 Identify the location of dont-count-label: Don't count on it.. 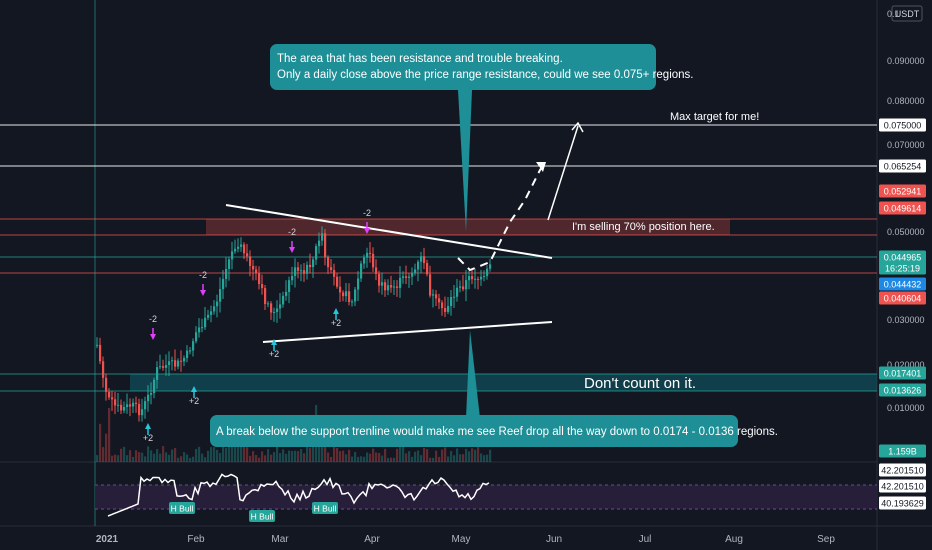
(640, 383).